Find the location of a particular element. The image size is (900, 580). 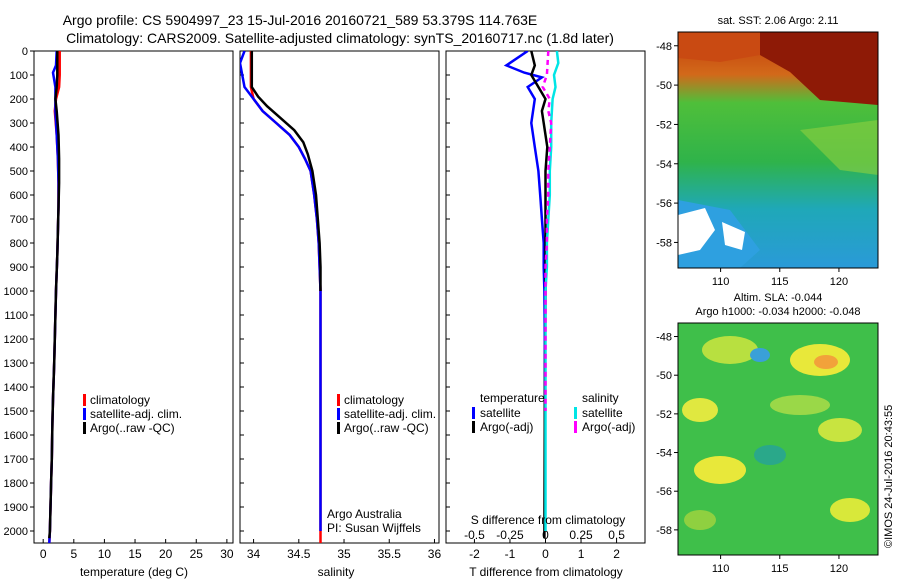

series-line-satellite-adj-clim- is located at coordinates (281, 291).